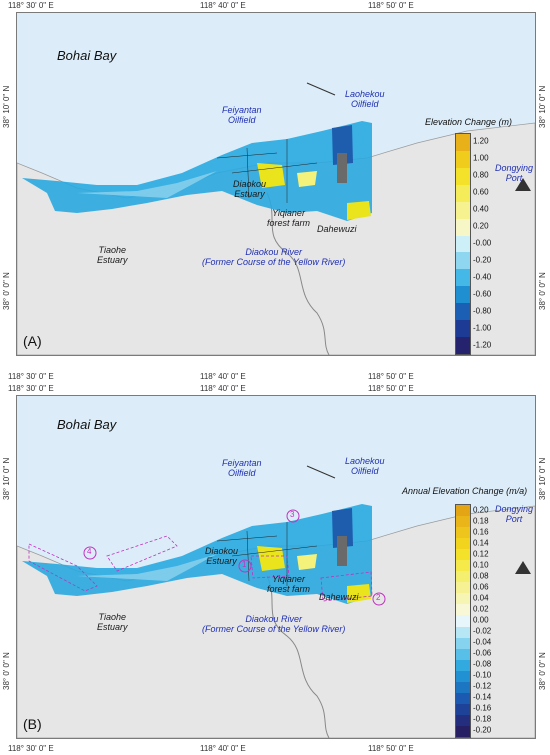 The image size is (550, 755). I want to click on coord-bot-b-2: 118° 40' 0" E, so click(223, 748).